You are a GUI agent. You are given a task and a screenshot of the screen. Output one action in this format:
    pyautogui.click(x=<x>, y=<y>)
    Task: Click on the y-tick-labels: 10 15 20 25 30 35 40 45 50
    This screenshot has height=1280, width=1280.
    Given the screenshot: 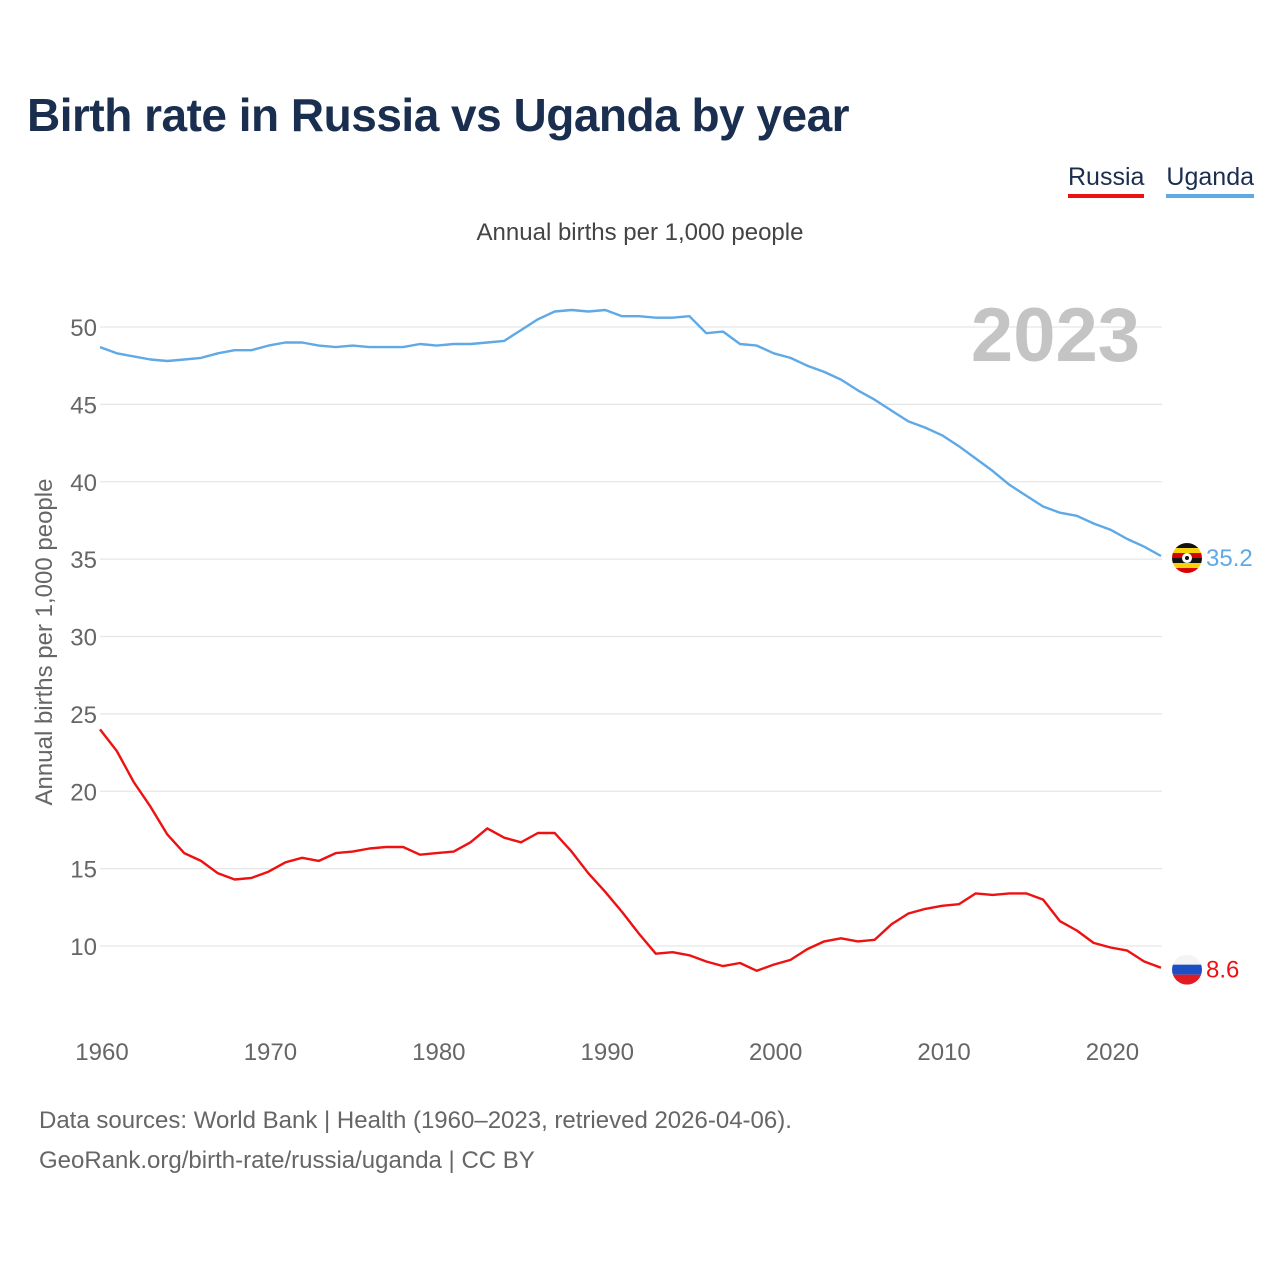 What is the action you would take?
    pyautogui.click(x=83, y=638)
    